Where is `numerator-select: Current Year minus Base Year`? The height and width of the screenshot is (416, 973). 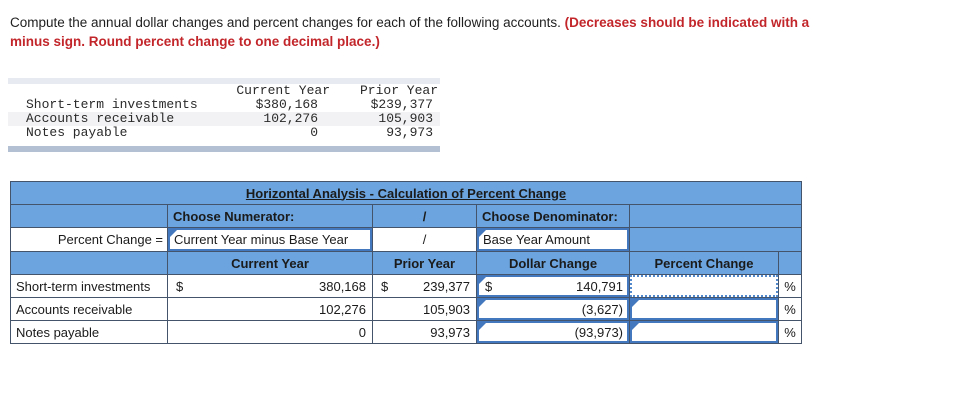 numerator-select: Current Year minus Base Year is located at coordinates (270, 239).